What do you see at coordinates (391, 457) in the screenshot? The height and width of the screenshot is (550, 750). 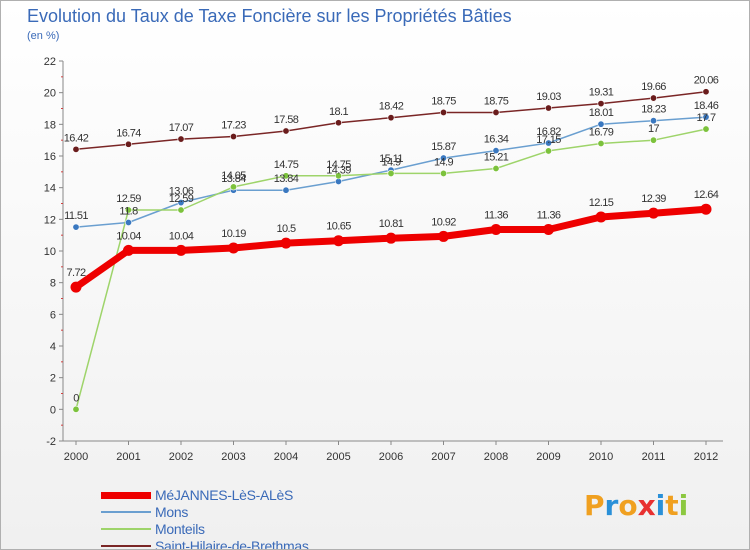 I see `x-tick-label: 2006` at bounding box center [391, 457].